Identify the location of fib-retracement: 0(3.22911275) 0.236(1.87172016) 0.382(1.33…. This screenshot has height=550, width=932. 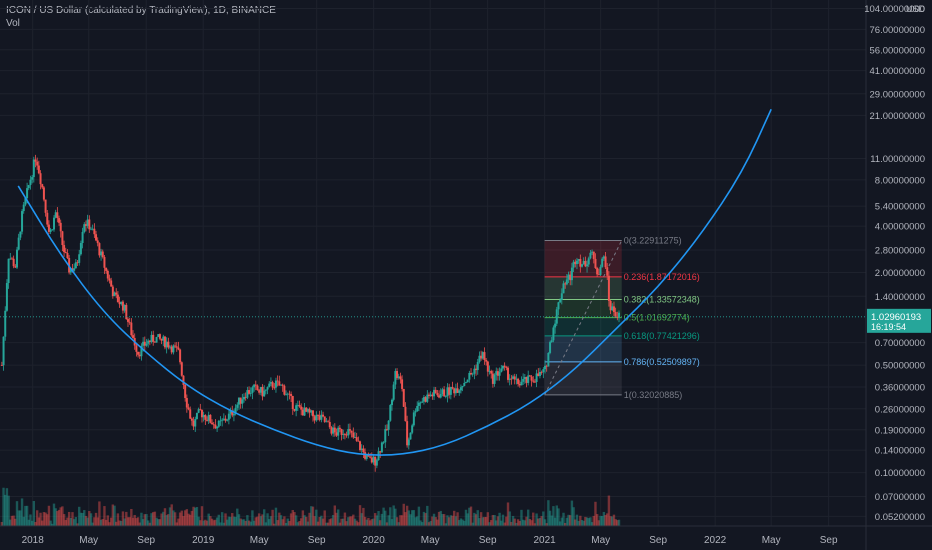
(622, 317).